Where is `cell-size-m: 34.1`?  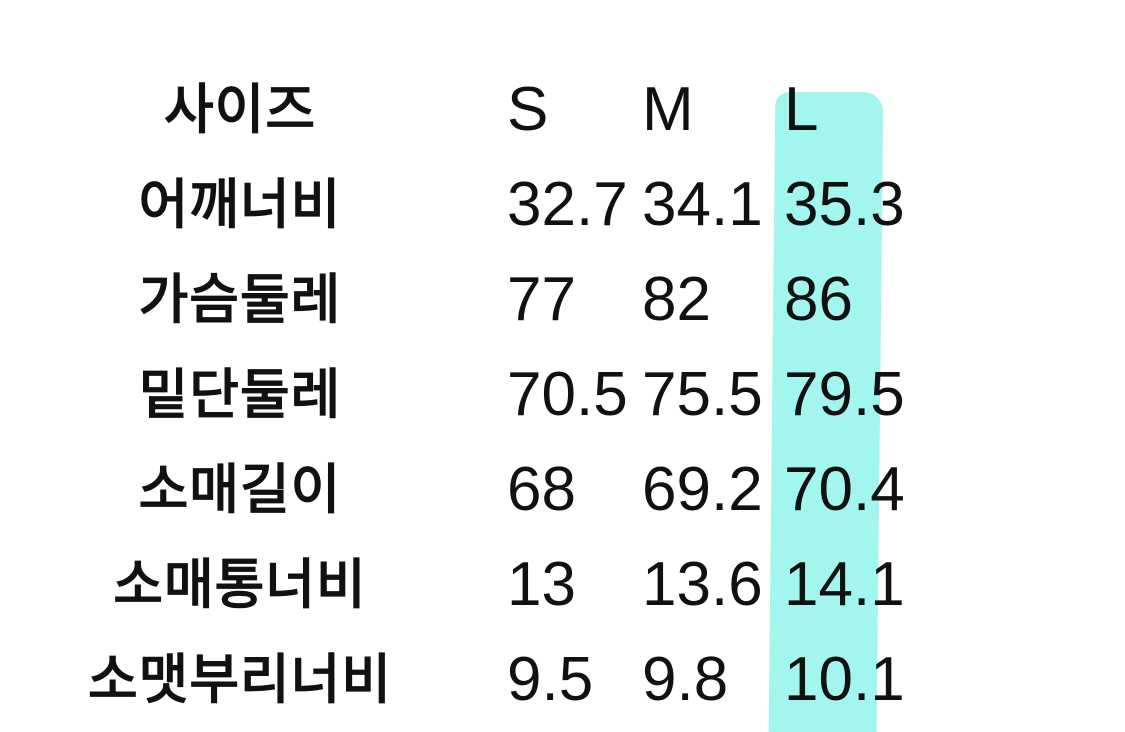
cell-size-m: 34.1 is located at coordinates (702, 204).